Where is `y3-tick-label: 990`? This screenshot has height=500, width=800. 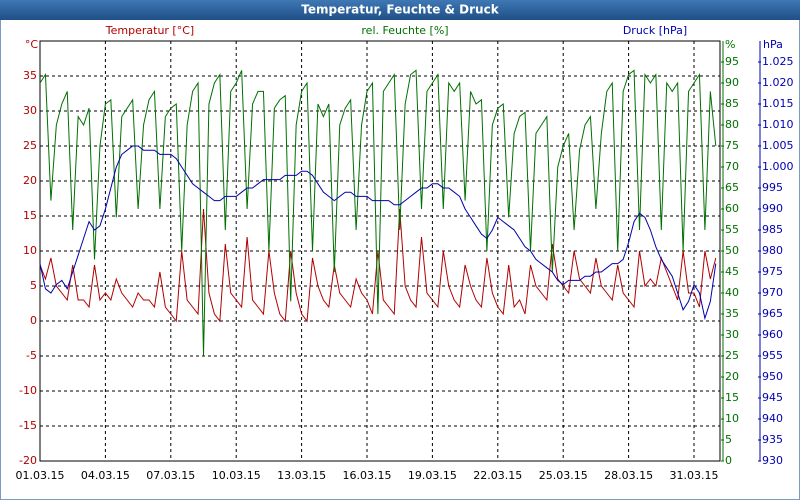
y3-tick-label: 990 is located at coordinates (772, 208).